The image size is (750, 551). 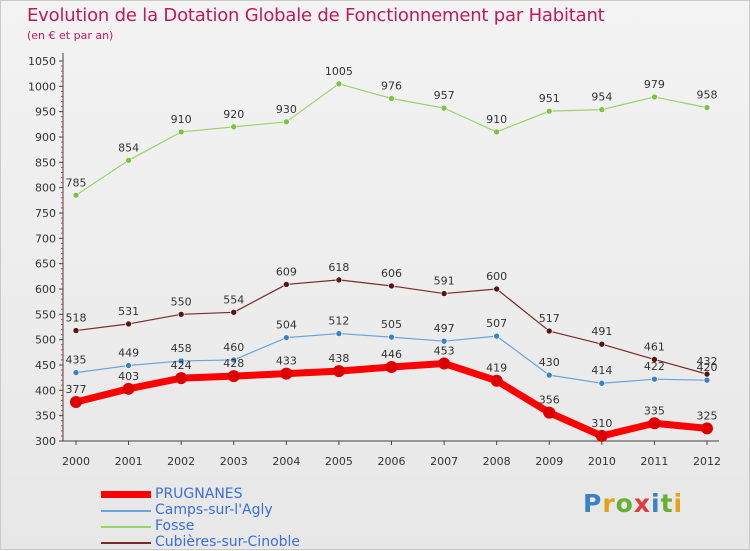 I want to click on y-tick-label: 450, so click(x=45, y=365).